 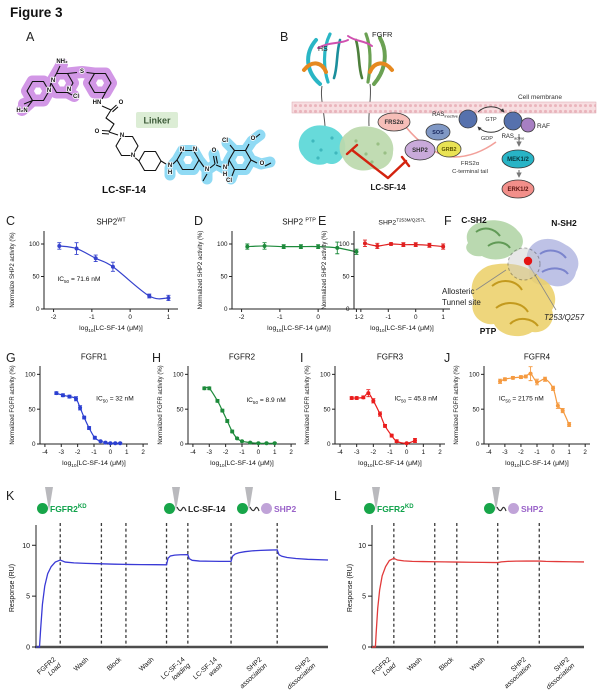 What do you see at coordinates (489, 452) in the screenshot?
I see `x-tick-label: -4` at bounding box center [489, 452].